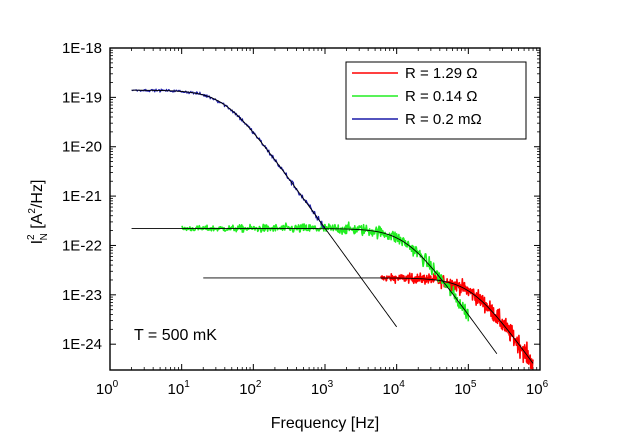 Image resolution: width=623 pixels, height=444 pixels. Describe the element at coordinates (82, 245) in the screenshot. I see `y-tick-label: 1E-22` at that location.